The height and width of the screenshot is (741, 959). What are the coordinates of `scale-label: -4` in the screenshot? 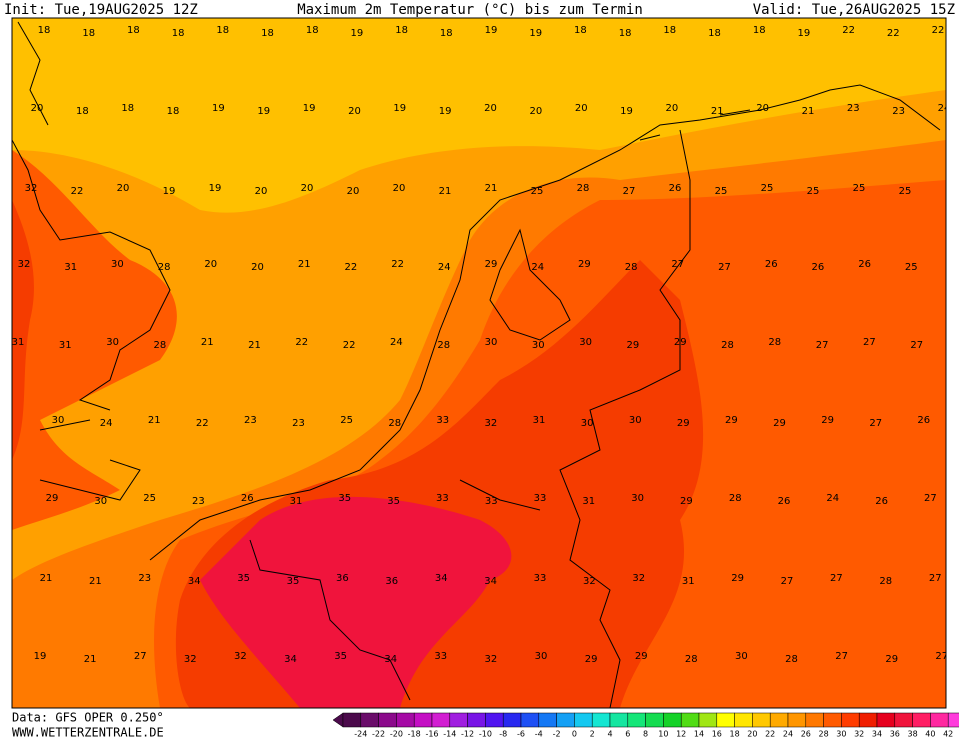 It's located at (539, 734).